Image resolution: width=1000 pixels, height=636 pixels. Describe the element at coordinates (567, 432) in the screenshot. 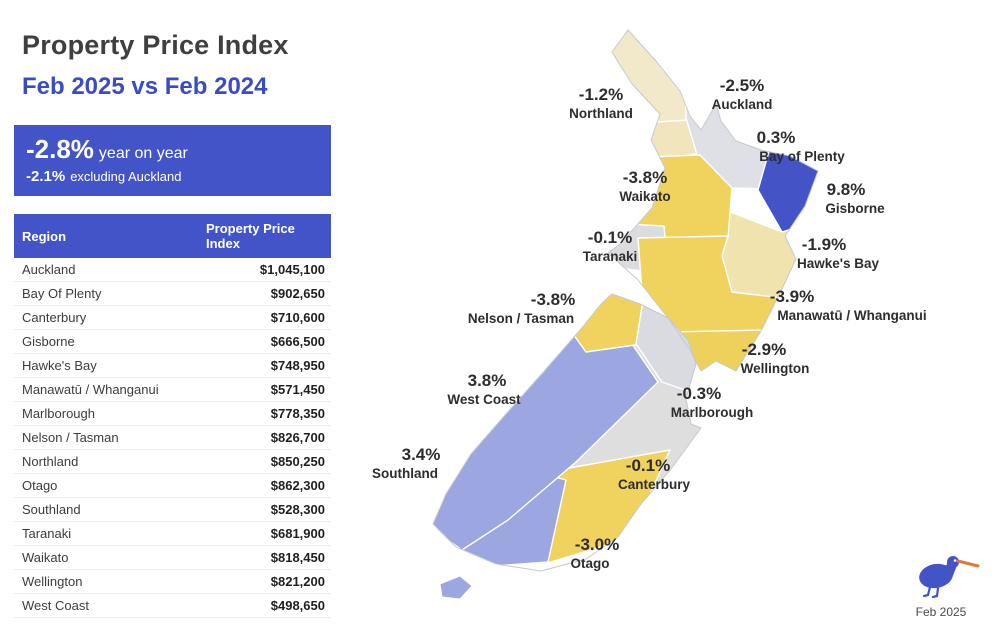

I see `south-island-outline` at that location.